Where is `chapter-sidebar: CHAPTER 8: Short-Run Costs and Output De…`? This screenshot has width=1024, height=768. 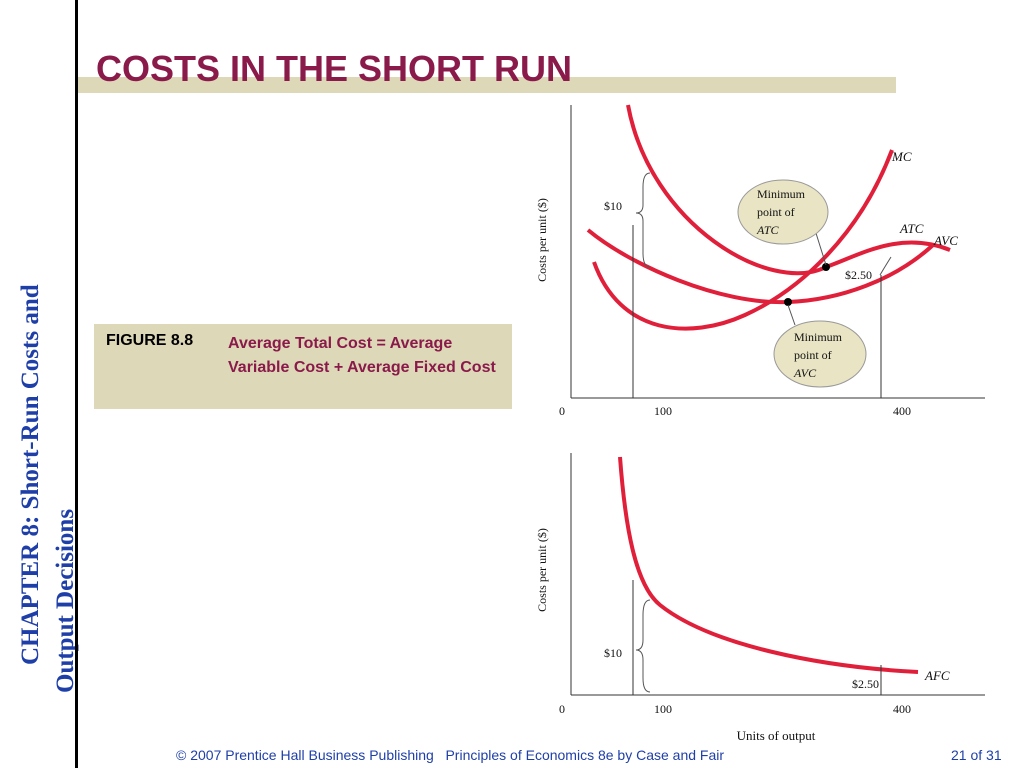
chapter-sidebar: CHAPTER 8: Short-Run Costs and Output De… is located at coordinates (42, 461).